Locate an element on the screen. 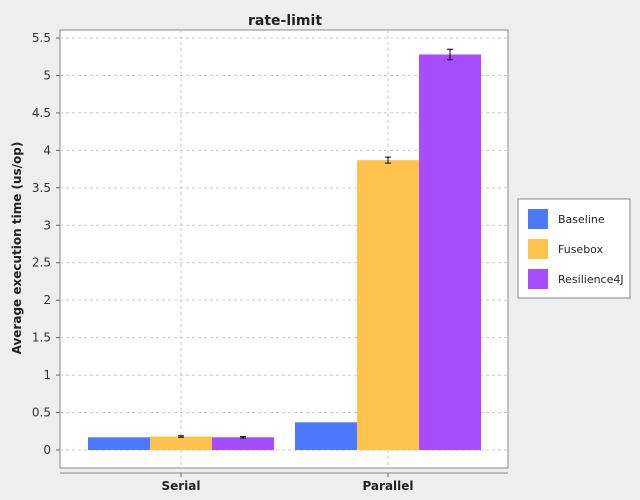  bar-baseline-serial is located at coordinates (119, 443).